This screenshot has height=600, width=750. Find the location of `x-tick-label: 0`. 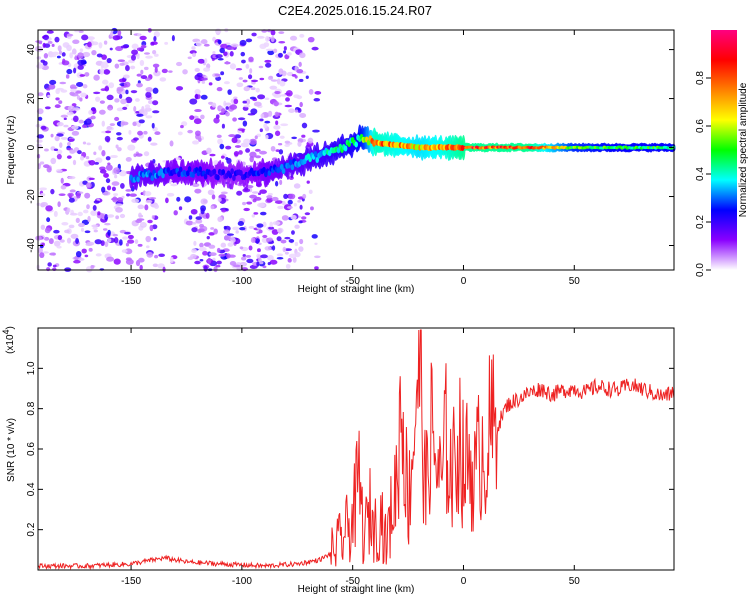

x-tick-label: 0 is located at coordinates (464, 281).